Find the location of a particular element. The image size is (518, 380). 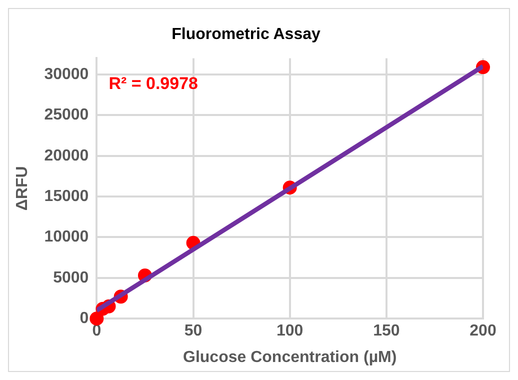

y-tick-label: 20000 is located at coordinates (66, 155).